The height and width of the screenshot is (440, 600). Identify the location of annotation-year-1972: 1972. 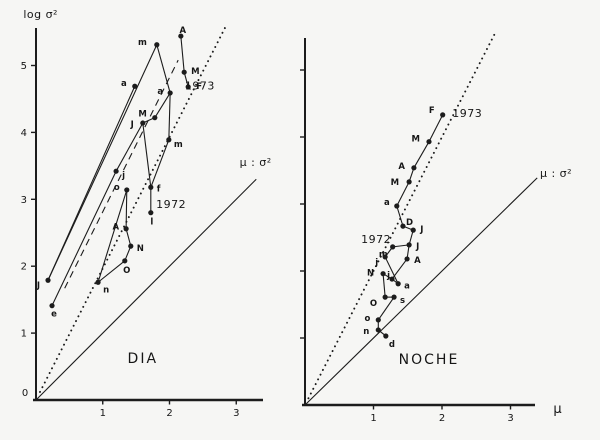
(376, 239).